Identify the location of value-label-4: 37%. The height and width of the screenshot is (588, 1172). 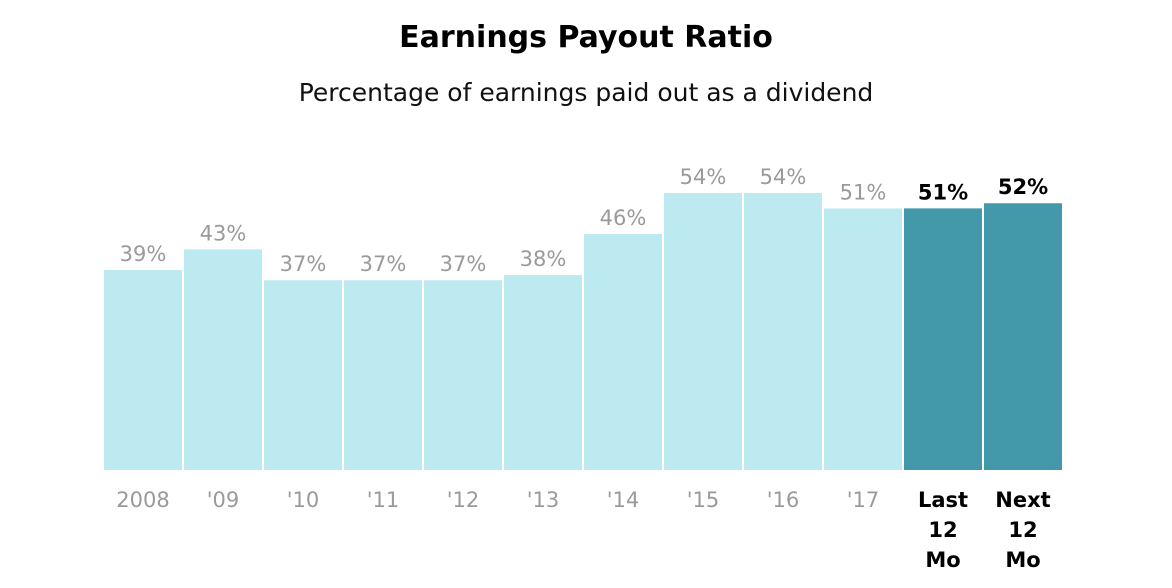
(383, 264).